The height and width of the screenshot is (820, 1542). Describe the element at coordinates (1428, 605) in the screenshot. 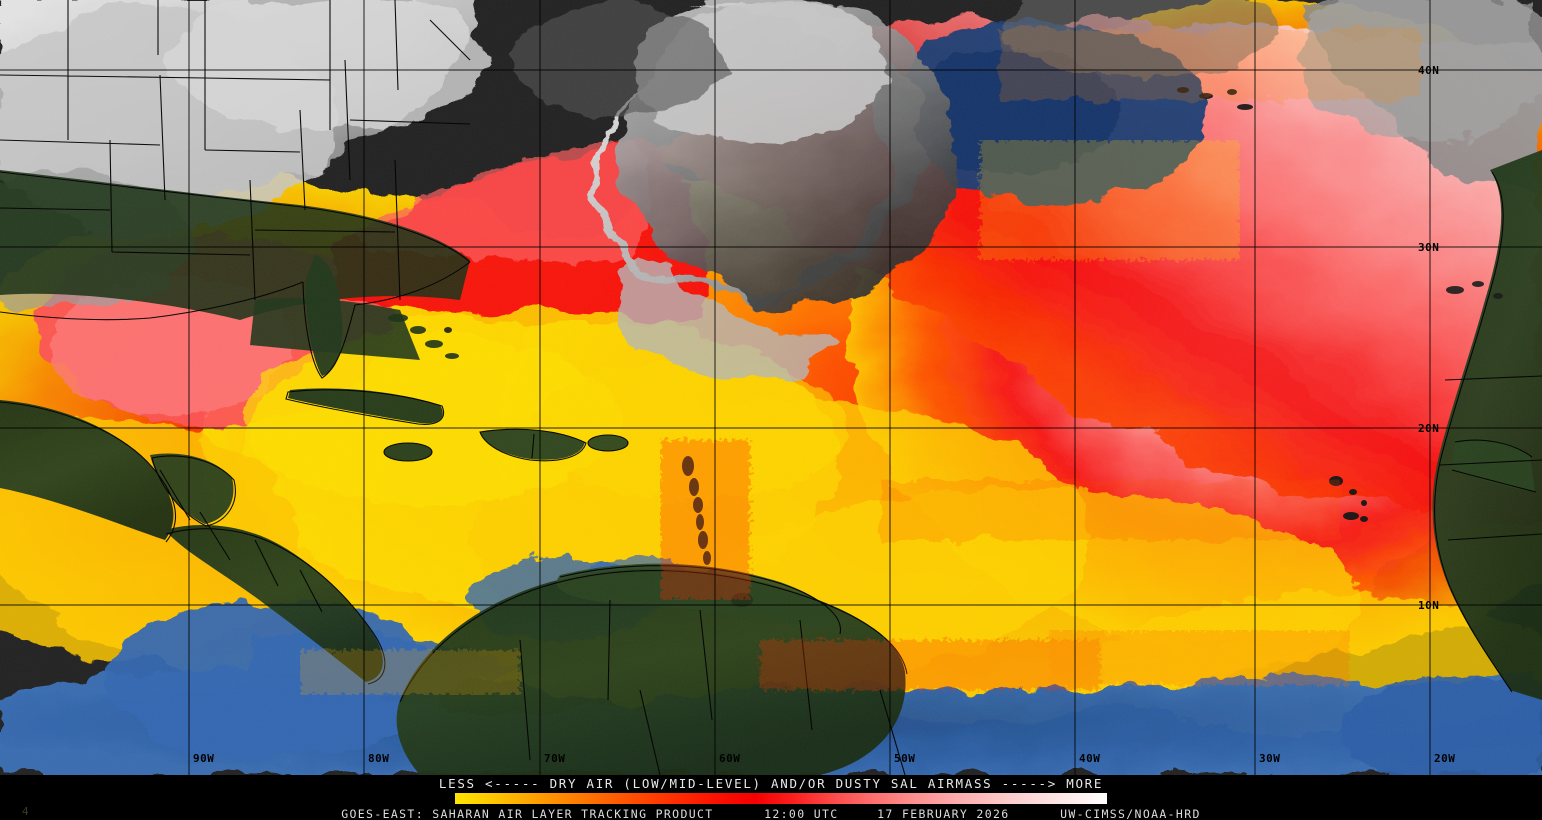

I see `latitude-label: 10N` at that location.